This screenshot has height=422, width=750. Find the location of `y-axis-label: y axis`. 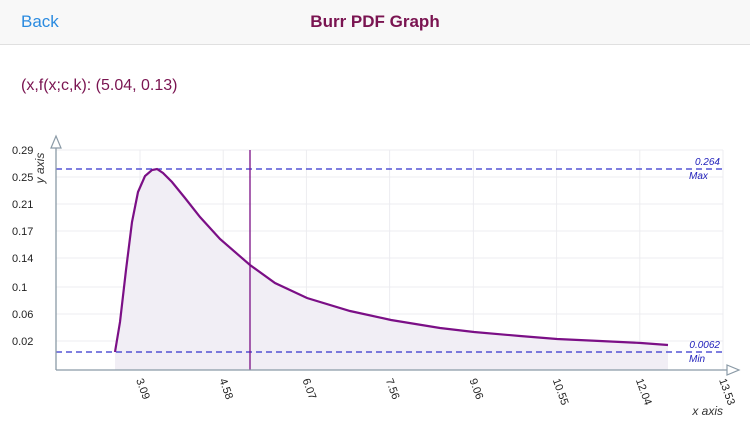

y-axis-label: y axis is located at coordinates (40, 169).